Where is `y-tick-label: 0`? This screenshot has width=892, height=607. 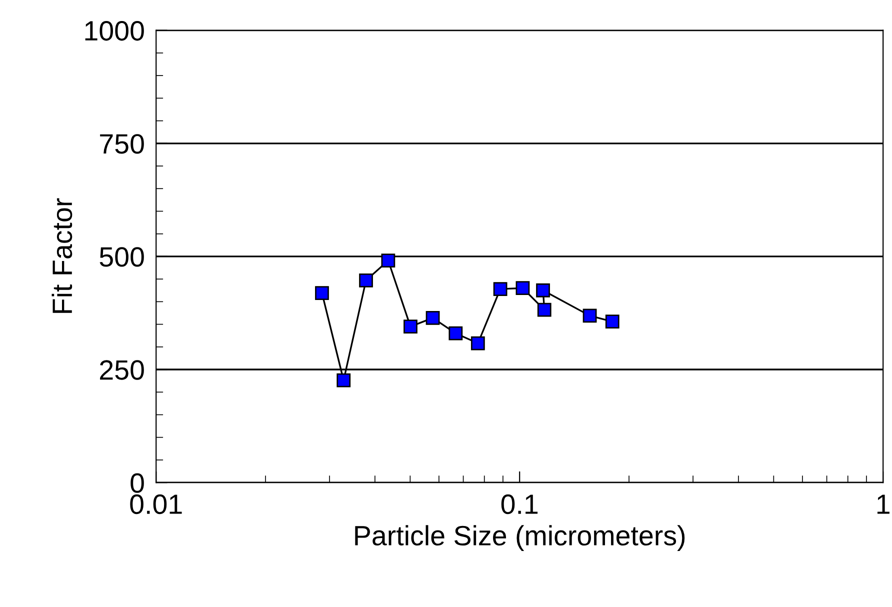
y-tick-label: 0 is located at coordinates (137, 483).